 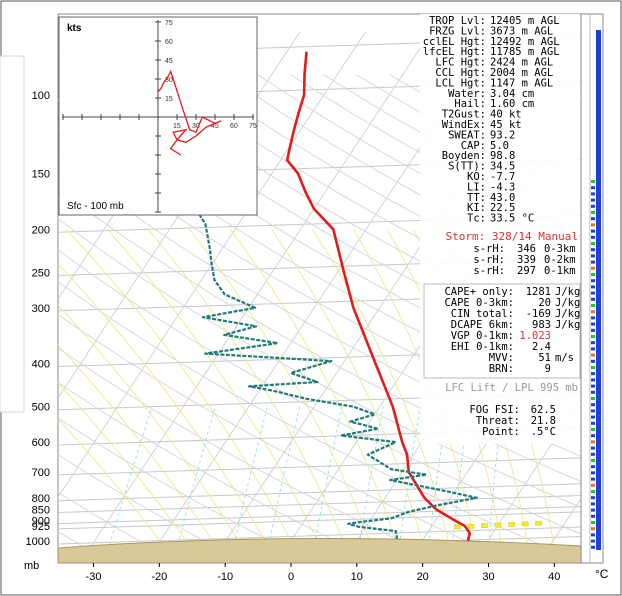 I want to click on srh-value: 339, so click(x=526, y=260).